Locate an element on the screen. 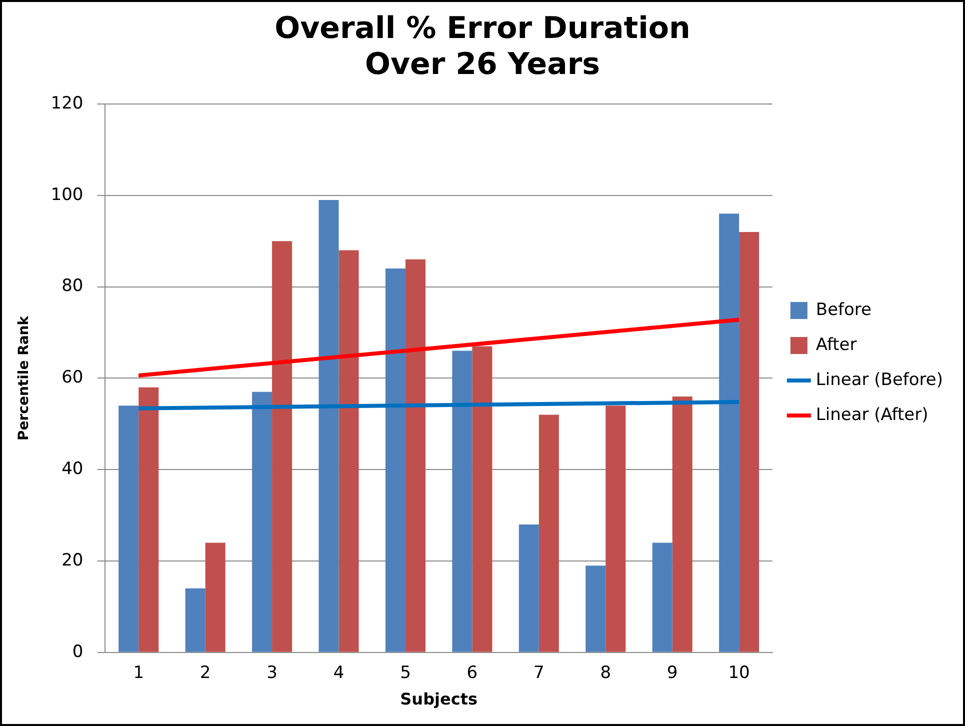  y-tick-label: 0 is located at coordinates (78, 652).